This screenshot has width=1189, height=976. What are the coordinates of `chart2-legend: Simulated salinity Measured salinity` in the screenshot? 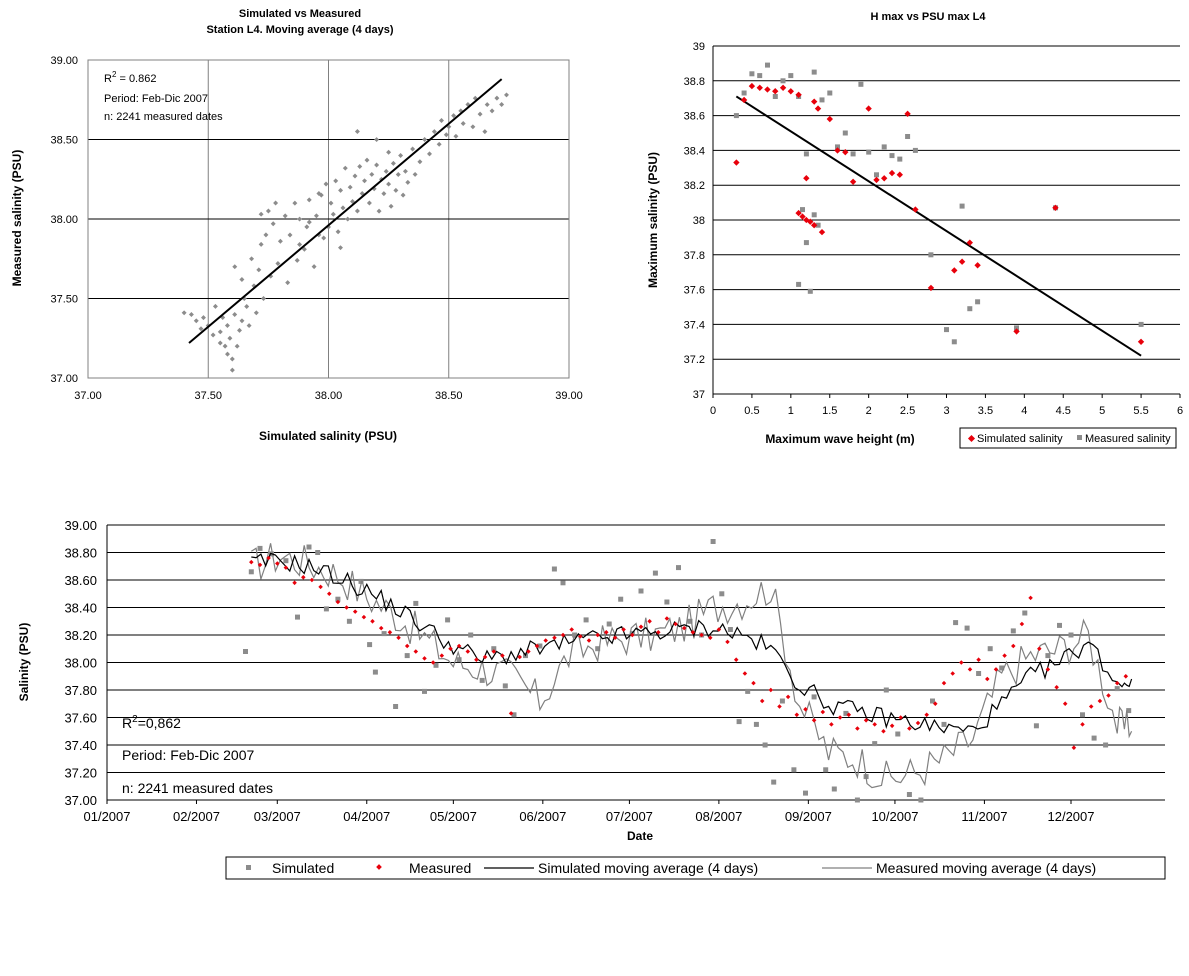 It's located at (1068, 438).